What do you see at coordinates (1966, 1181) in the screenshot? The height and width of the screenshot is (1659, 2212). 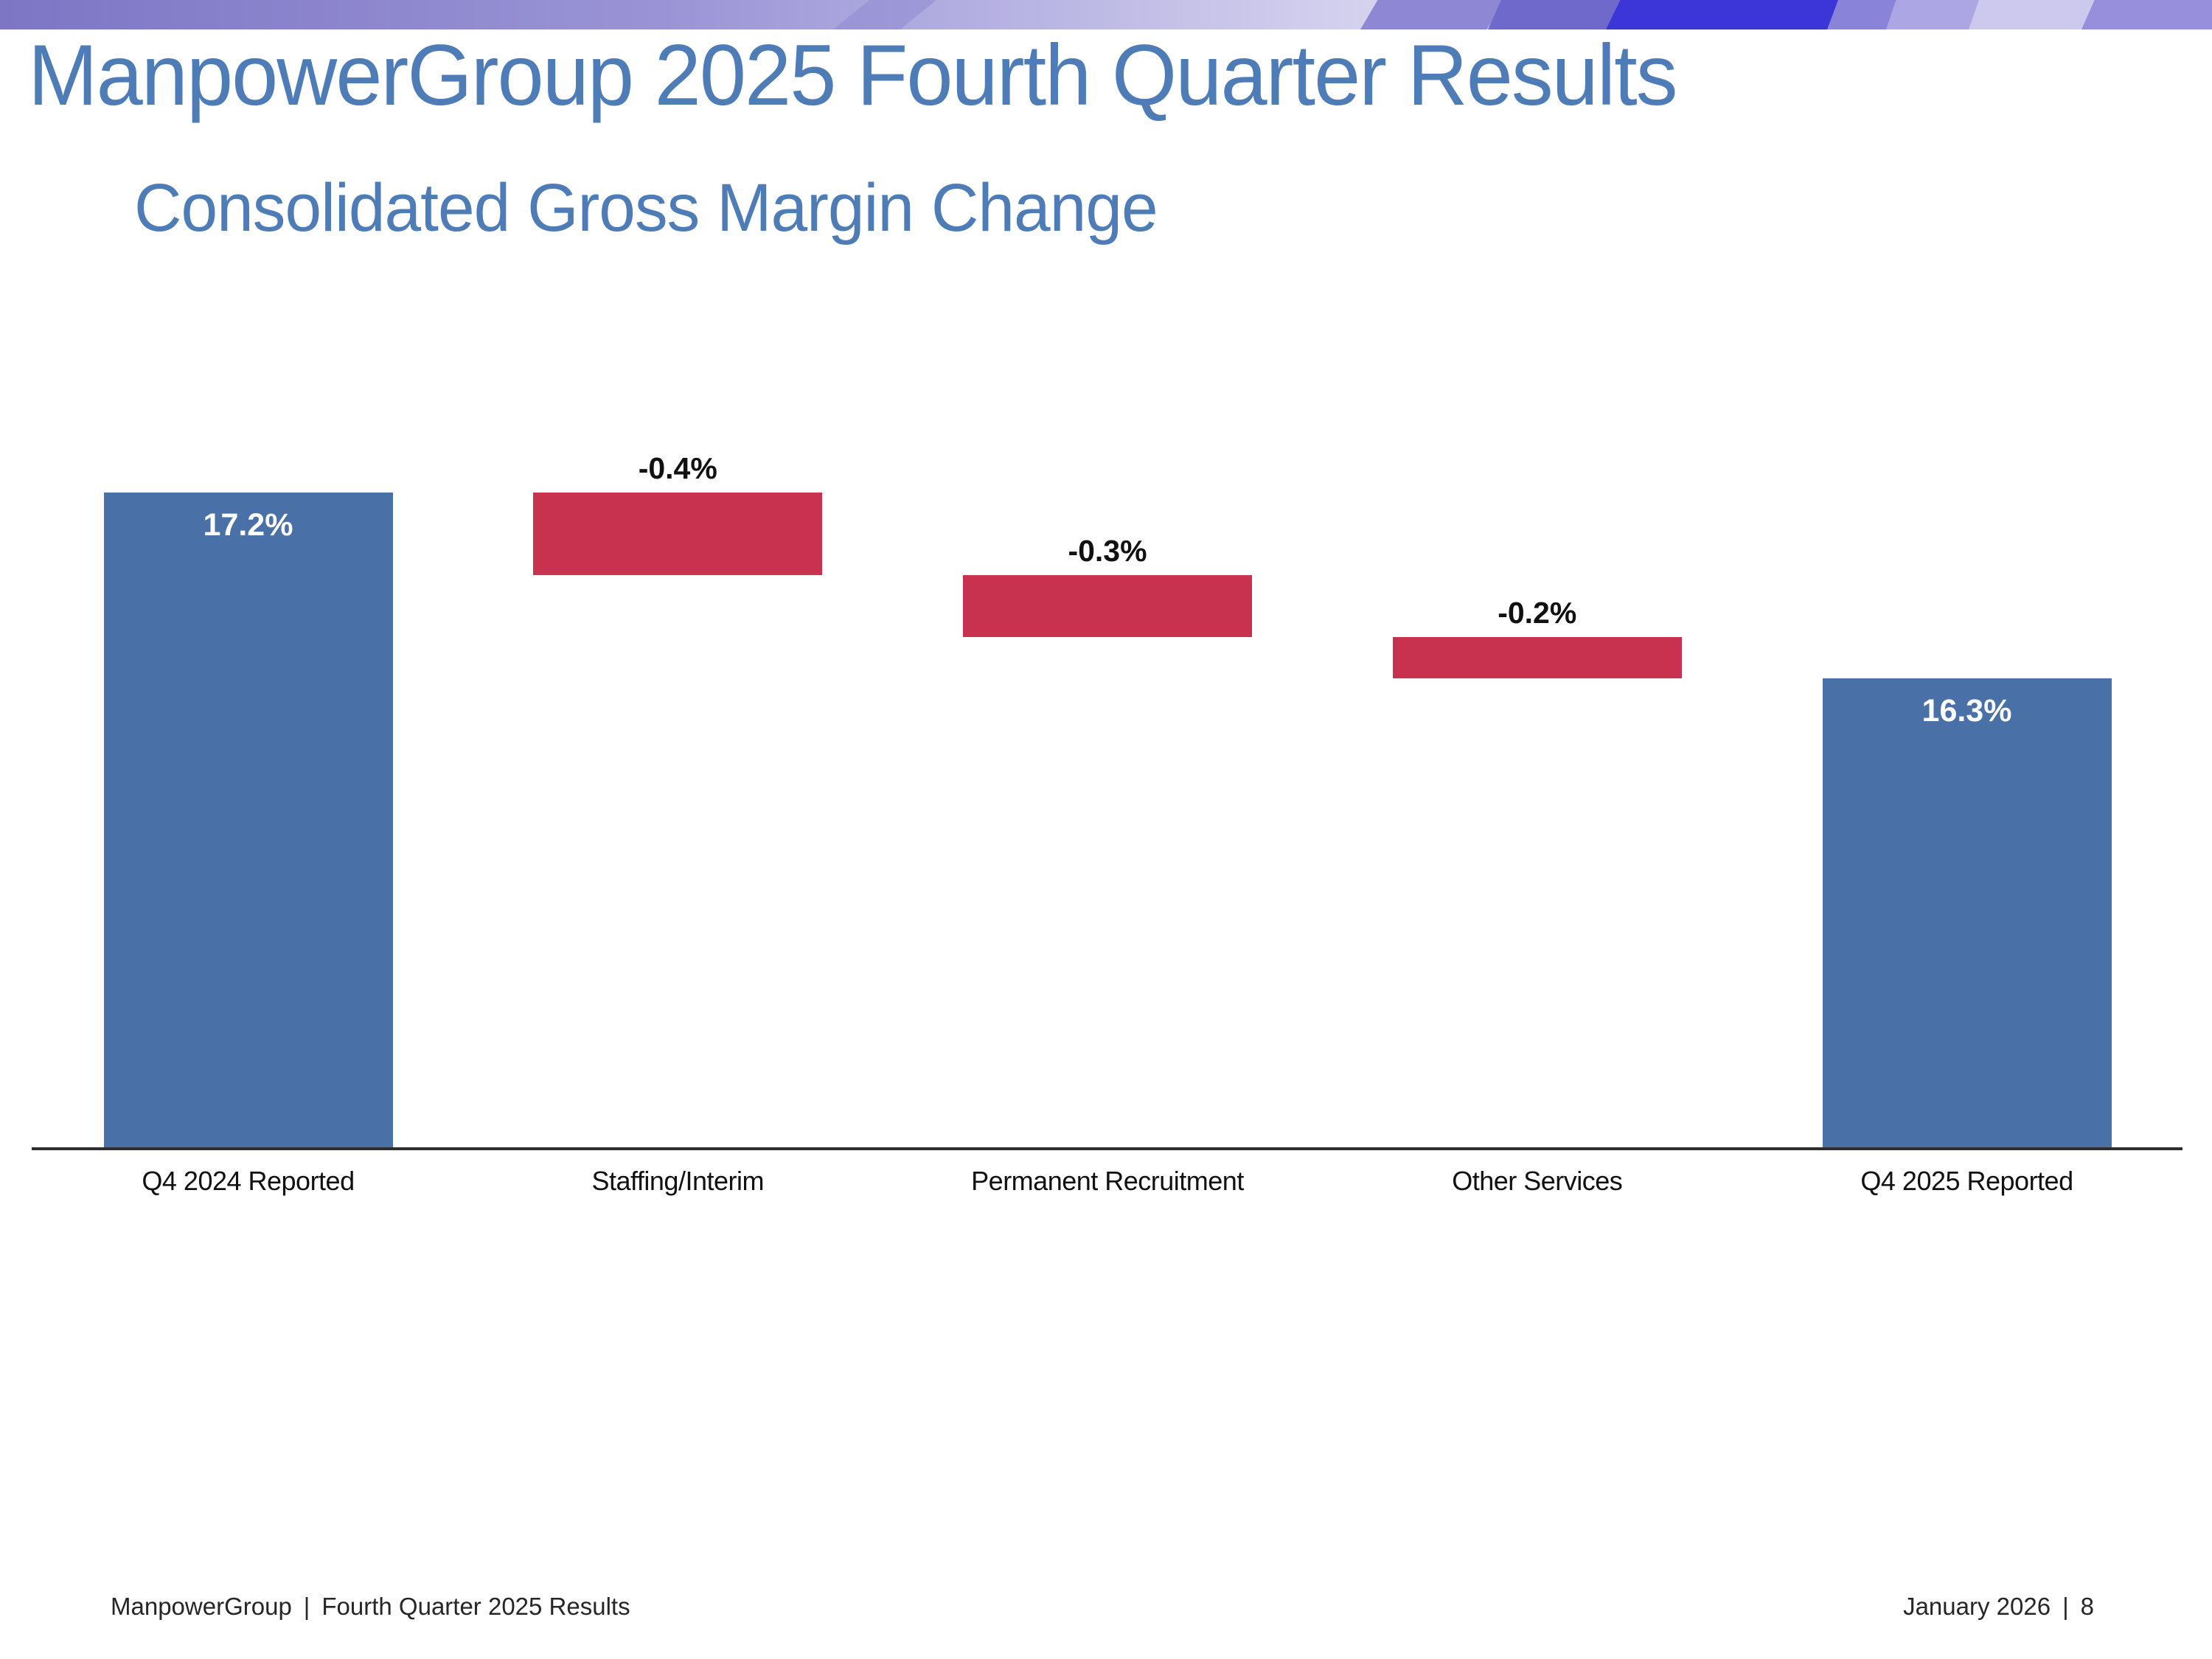 I see `axis-label-q4-2025-reported: Q4 2025 Reported` at bounding box center [1966, 1181].